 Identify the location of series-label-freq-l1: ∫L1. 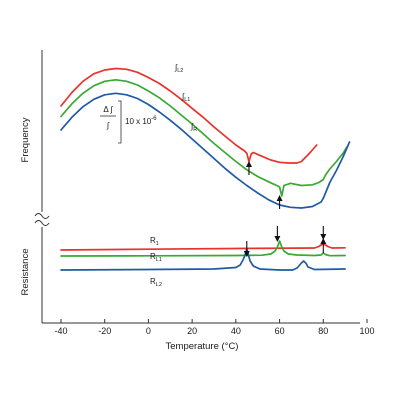
(185, 97).